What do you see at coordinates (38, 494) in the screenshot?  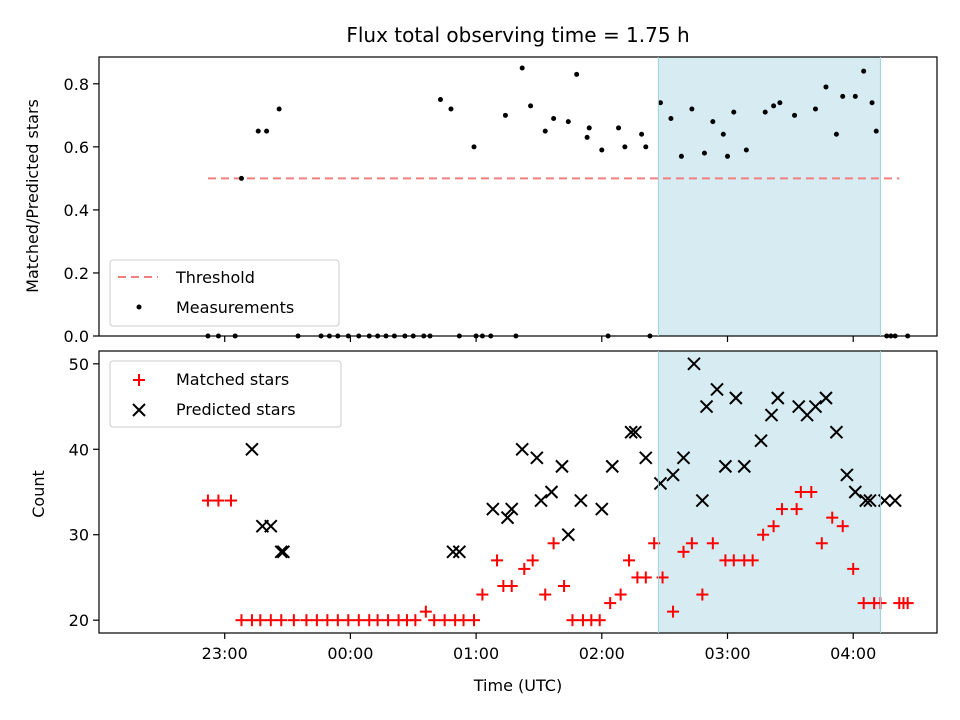 I see `bottom-y-axis-label: Count` at bounding box center [38, 494].